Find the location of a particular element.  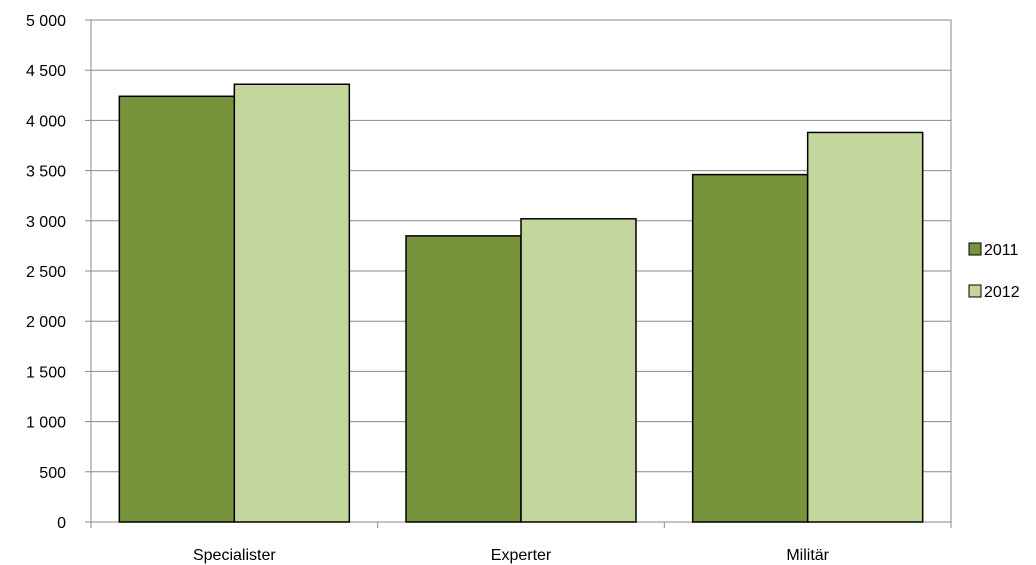

y-tick-label: 2 000 is located at coordinates (46, 322).